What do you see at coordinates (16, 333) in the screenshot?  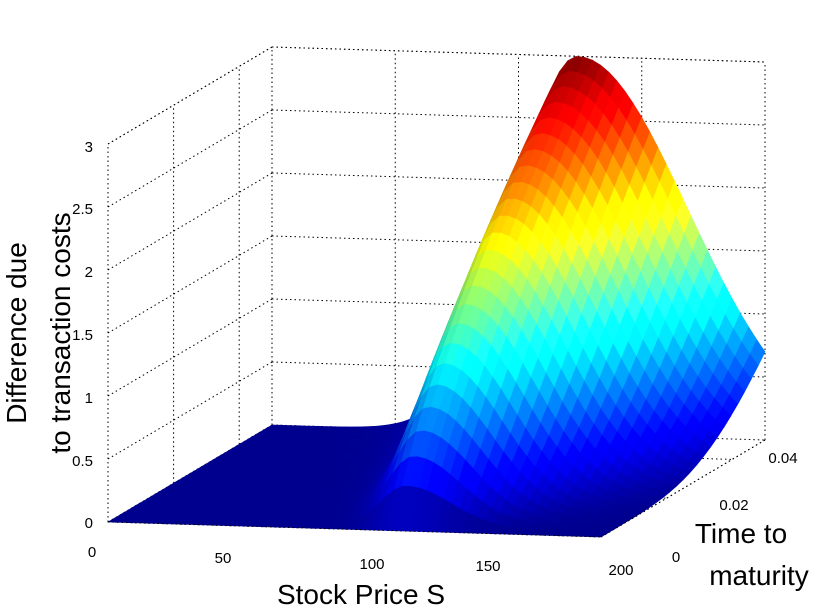 I see `z-axis-label-line1: Difference due` at bounding box center [16, 333].